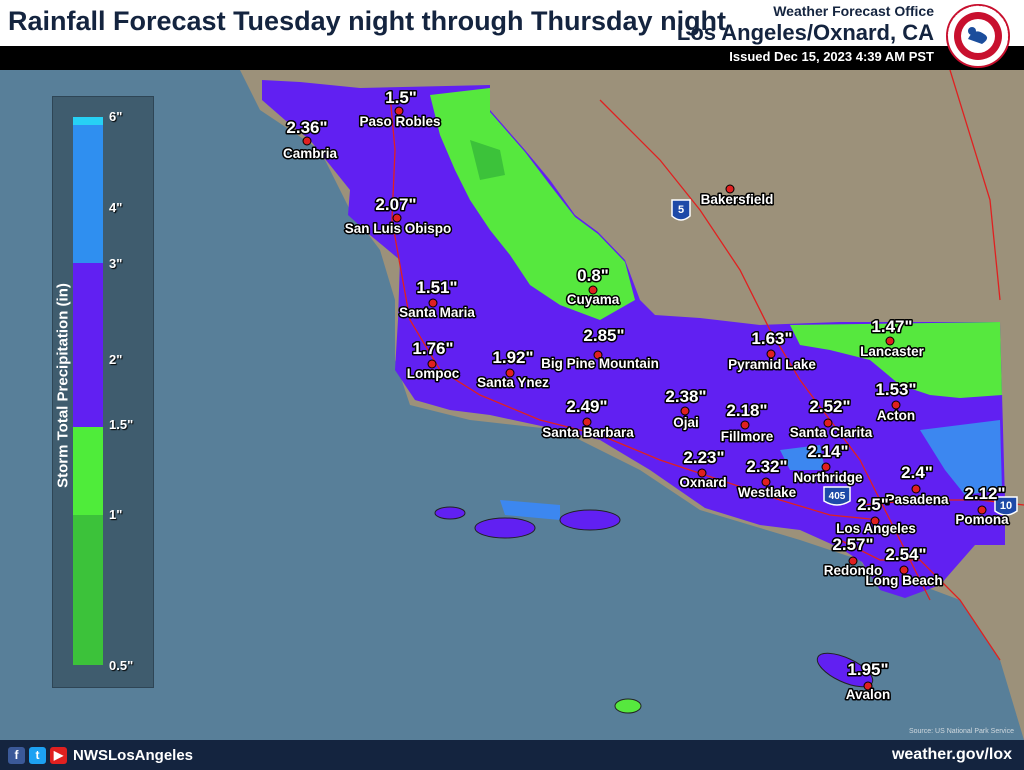 The width and height of the screenshot is (1024, 770). I want to click on legend-segment-3in, so click(88, 345).